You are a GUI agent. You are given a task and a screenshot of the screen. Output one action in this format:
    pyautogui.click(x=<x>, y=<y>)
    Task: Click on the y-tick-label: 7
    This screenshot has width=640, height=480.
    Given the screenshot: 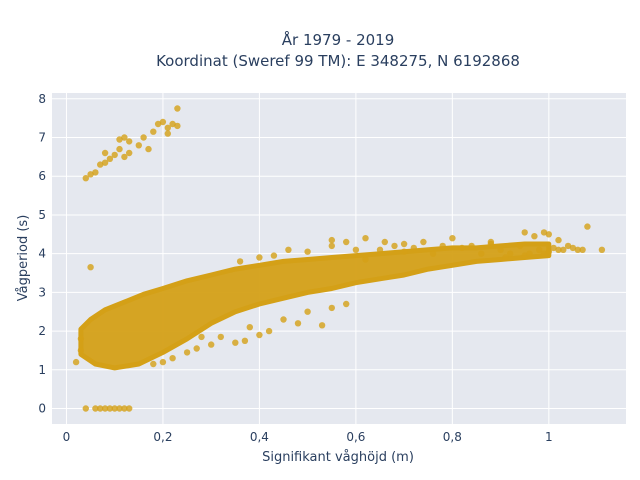 What is the action you would take?
    pyautogui.click(x=42, y=138)
    